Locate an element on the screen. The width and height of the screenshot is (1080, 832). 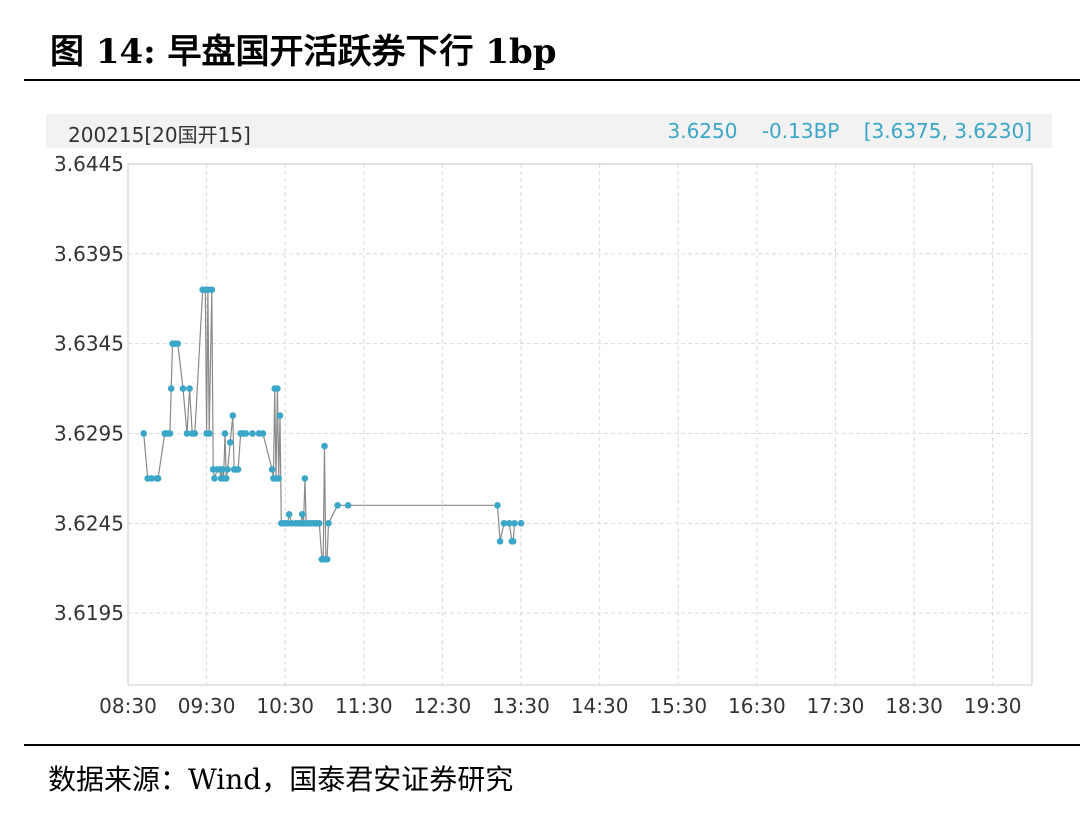
x-tick-label: 14:30 is located at coordinates (600, 706).